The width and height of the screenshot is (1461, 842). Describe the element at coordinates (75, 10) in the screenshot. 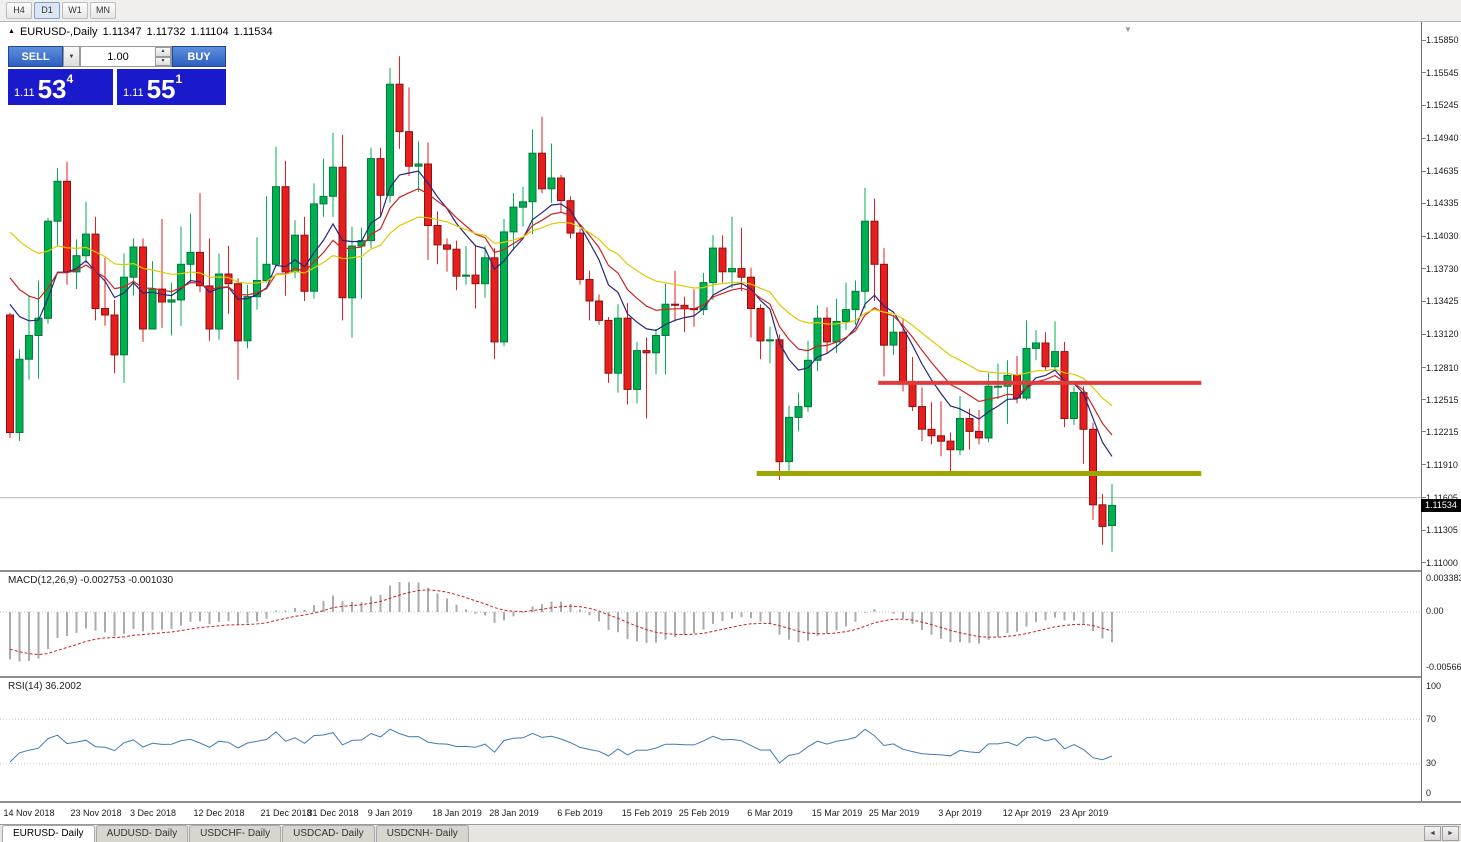

I see `timeframe-button-w1: W1` at that location.